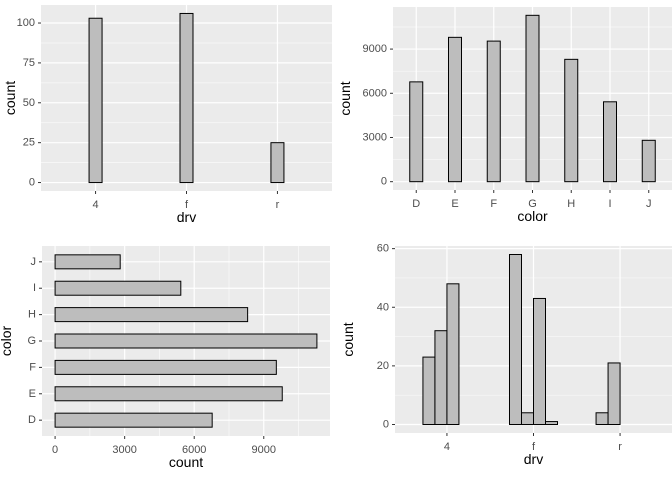 The height and width of the screenshot is (480, 672). I want to click on x-axis-title: count, so click(186, 462).